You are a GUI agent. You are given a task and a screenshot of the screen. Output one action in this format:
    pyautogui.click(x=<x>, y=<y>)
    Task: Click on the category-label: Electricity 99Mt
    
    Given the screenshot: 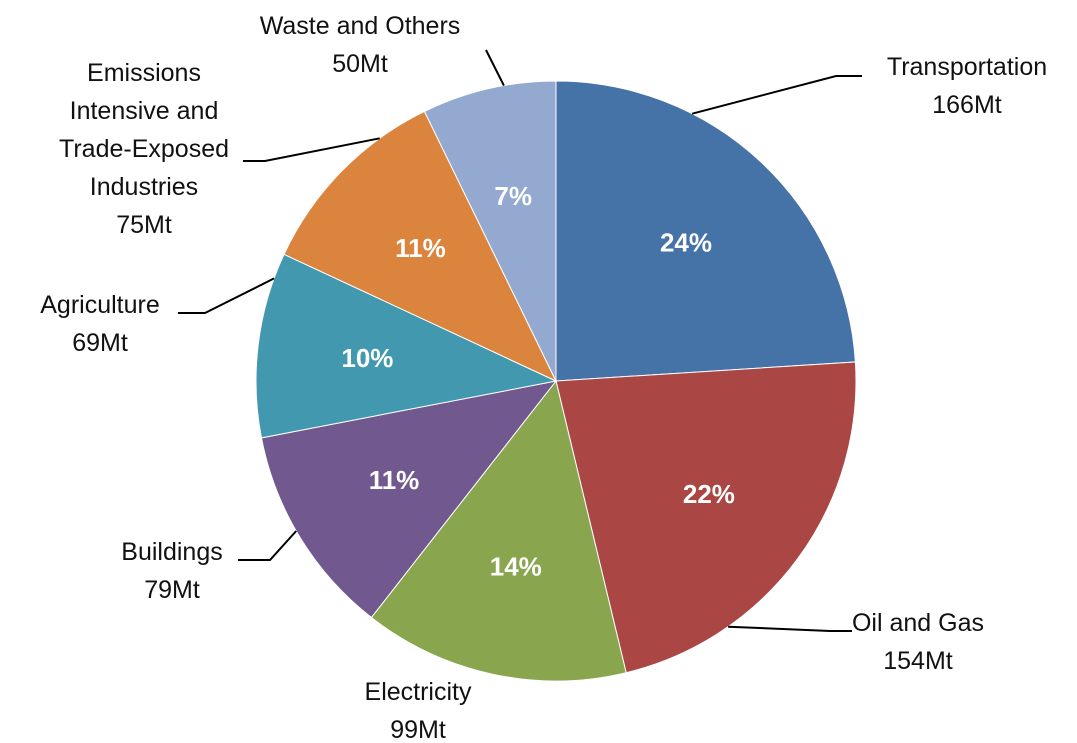 What is the action you would take?
    pyautogui.click(x=418, y=710)
    